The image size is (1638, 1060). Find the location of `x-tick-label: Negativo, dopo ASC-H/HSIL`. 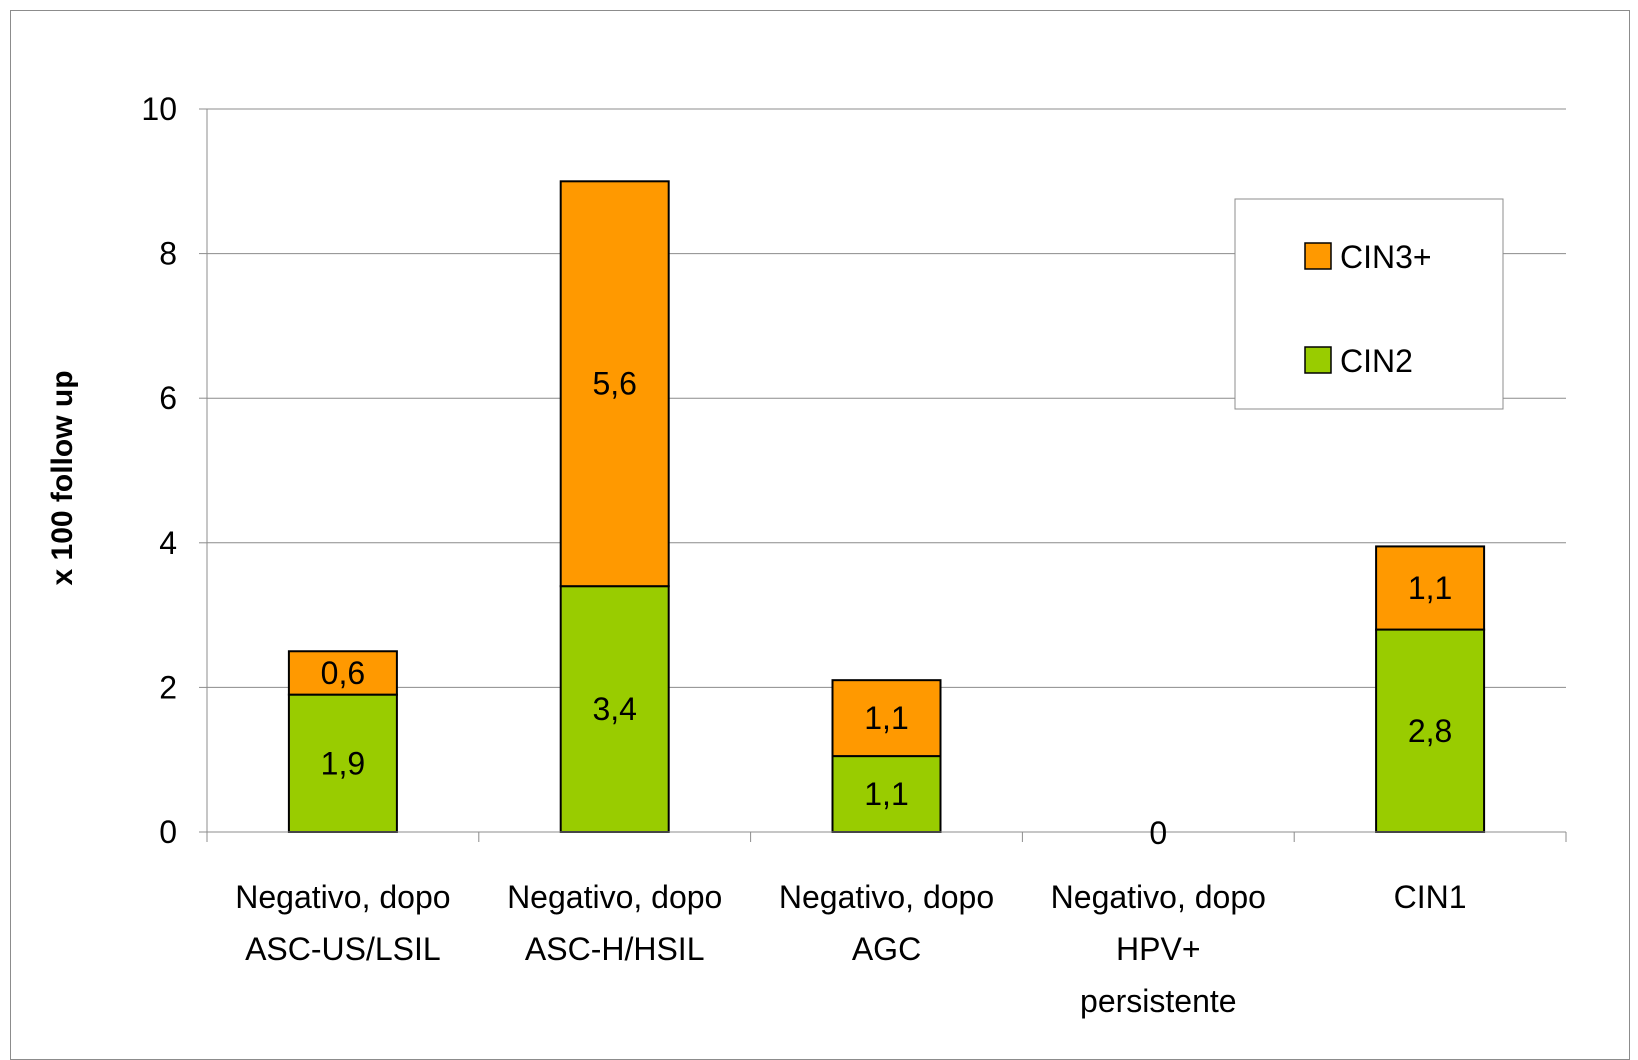

x-tick-label: Negativo, dopo ASC-H/HSIL is located at coordinates (614, 923).